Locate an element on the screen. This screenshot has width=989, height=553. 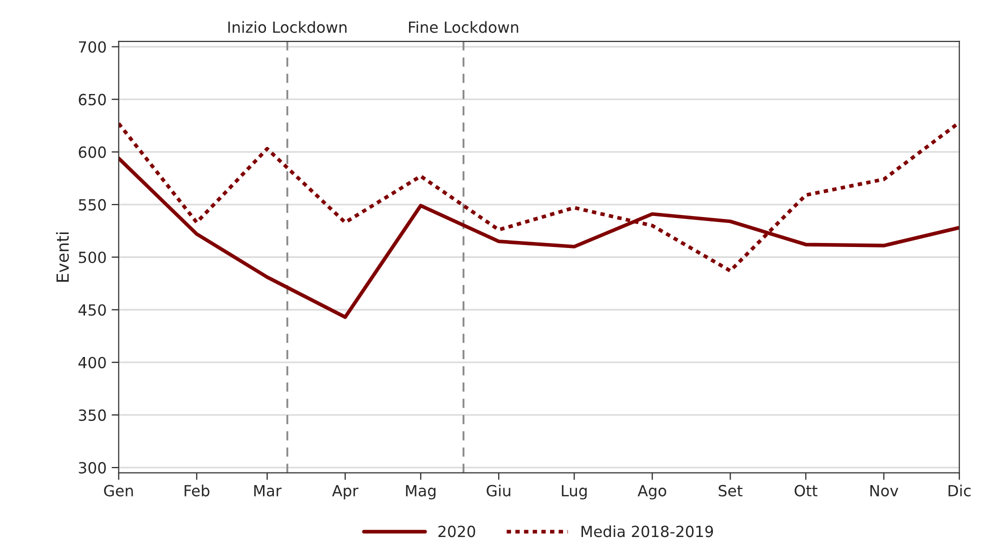
x-tick-label: Mar is located at coordinates (268, 490).